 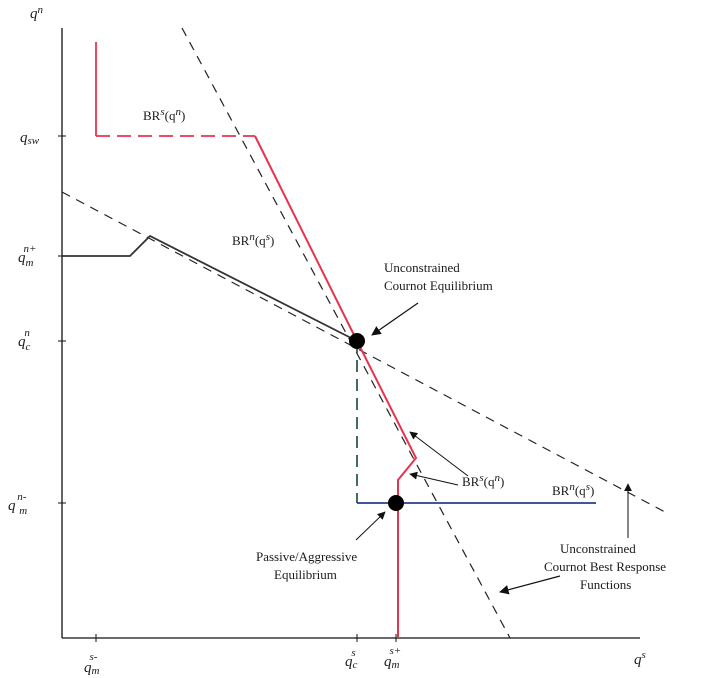 What do you see at coordinates (164, 114) in the screenshot?
I see `label-br-s-top: BRs(qn)` at bounding box center [164, 114].